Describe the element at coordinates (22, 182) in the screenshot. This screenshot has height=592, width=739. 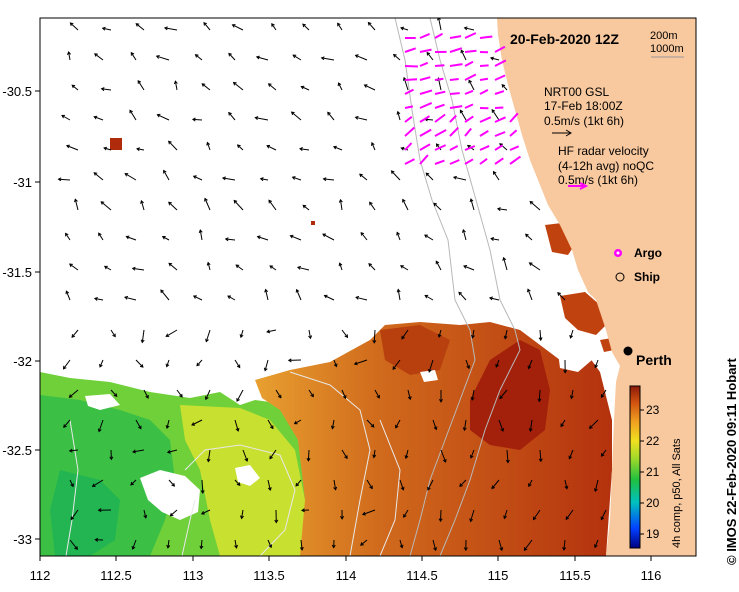
I see `y-tick-label: -31` at that location.